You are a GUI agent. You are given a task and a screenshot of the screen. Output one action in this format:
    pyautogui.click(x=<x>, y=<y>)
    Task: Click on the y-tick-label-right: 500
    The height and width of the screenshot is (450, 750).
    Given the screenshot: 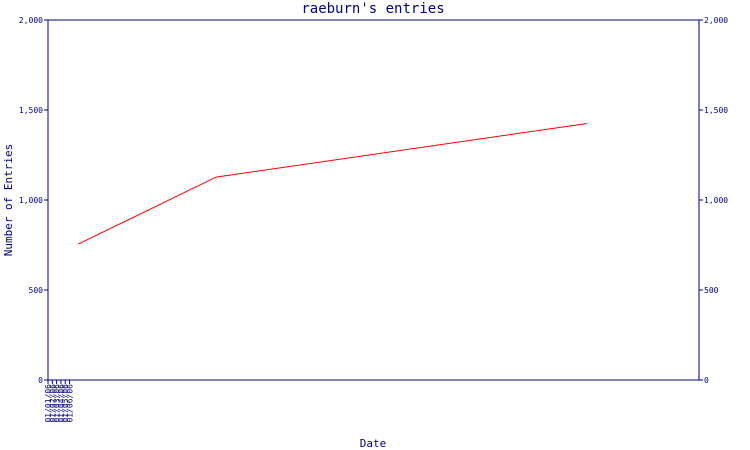 What is the action you would take?
    pyautogui.click(x=711, y=290)
    